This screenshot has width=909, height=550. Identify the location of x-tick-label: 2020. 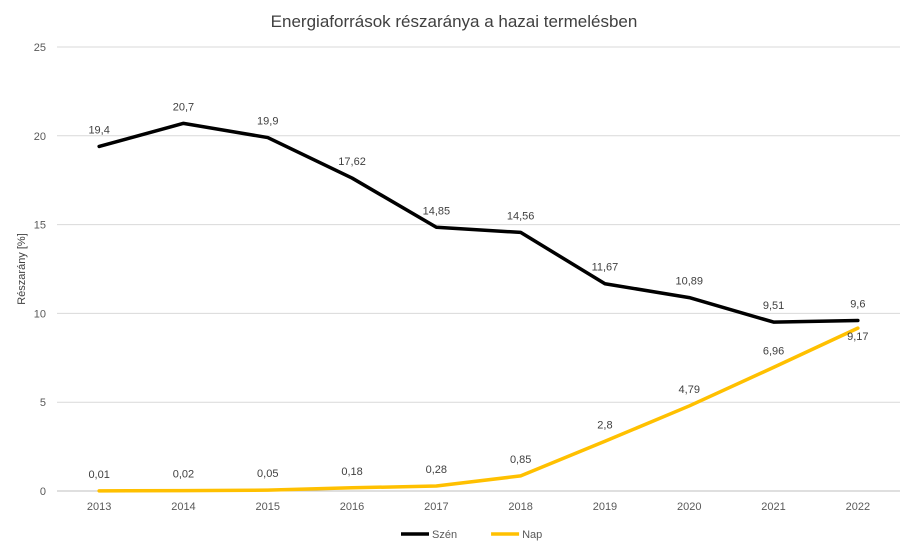
(689, 507).